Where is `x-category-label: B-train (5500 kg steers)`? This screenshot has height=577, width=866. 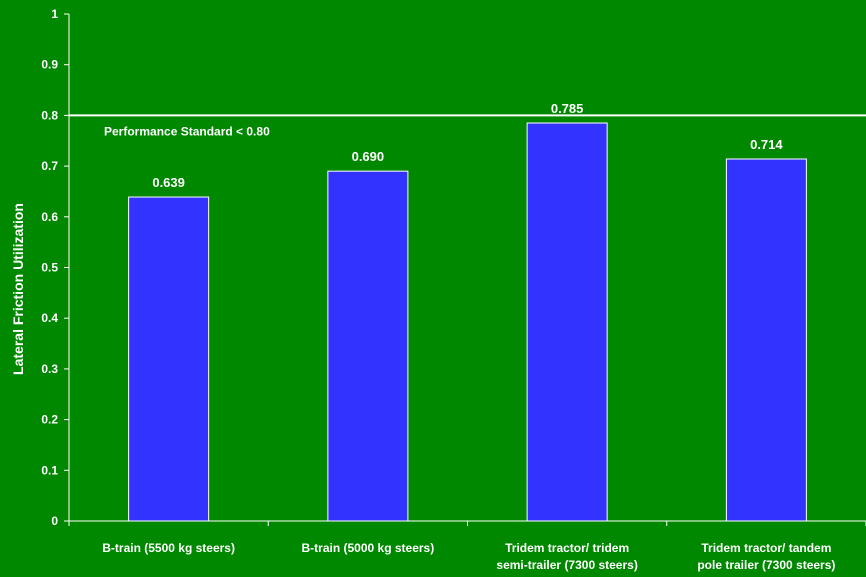
x-category-label: B-train (5500 kg steers) is located at coordinates (168, 548).